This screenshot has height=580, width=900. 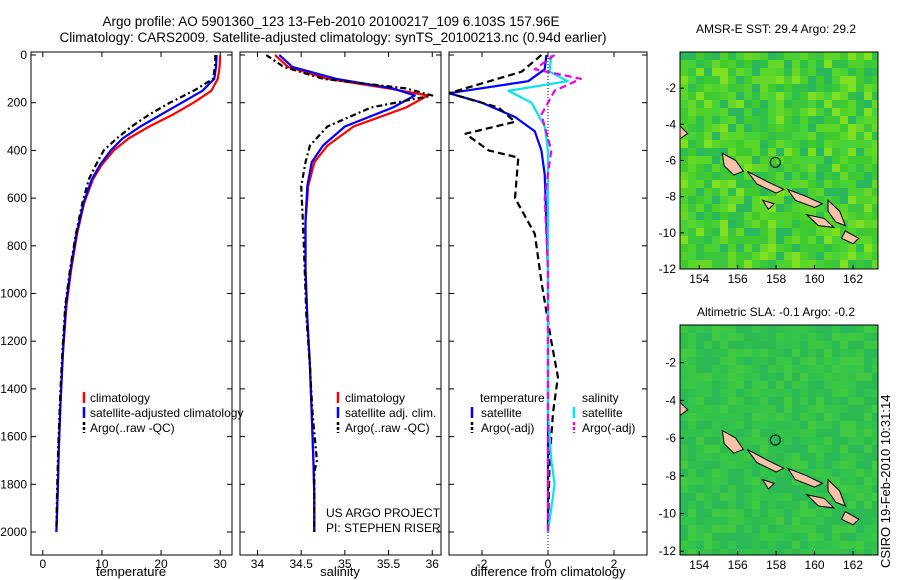 What do you see at coordinates (614, 564) in the screenshot?
I see `x-tick-label: 2` at bounding box center [614, 564].